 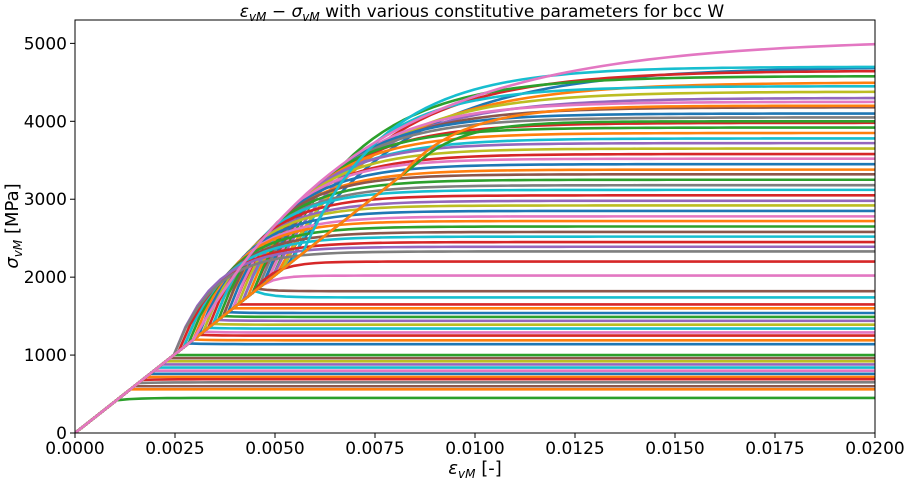 I want to click on y-tick-label: 4000, so click(x=45, y=122).